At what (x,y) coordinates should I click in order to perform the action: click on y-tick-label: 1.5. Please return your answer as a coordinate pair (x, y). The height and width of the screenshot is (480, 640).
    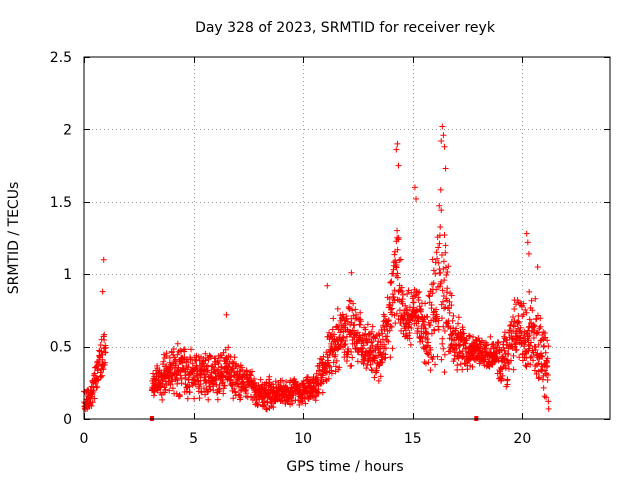
    Looking at the image, I should click on (61, 203).